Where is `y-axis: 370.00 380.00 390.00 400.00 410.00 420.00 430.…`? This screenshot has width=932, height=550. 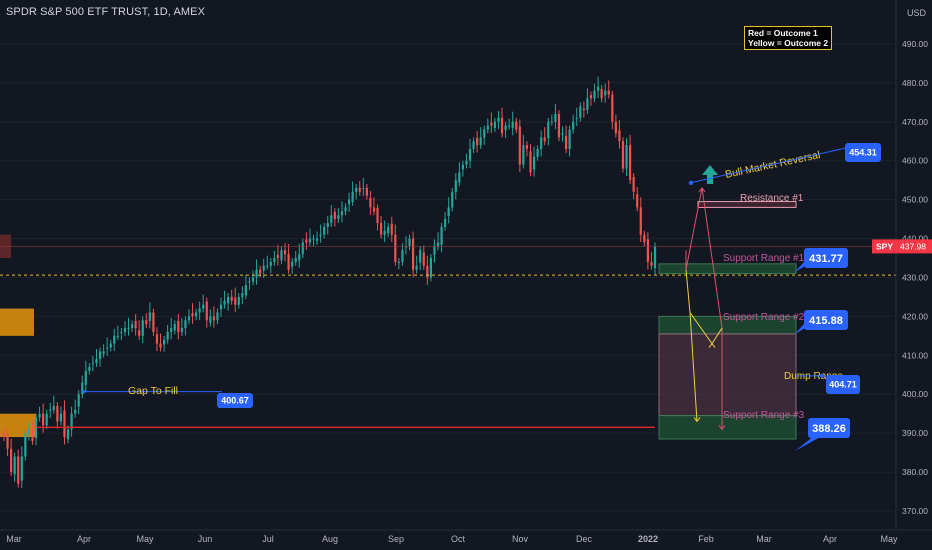
y-axis: 370.00 380.00 390.00 400.00 410.00 420.00 430.… is located at coordinates (902, 265).